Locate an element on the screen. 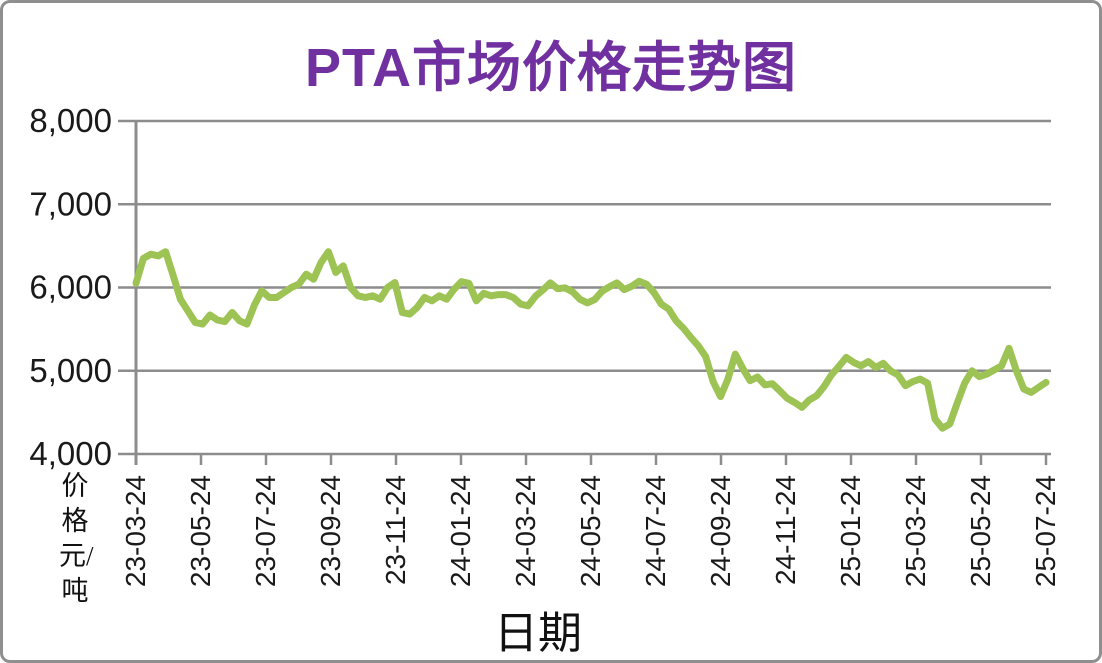 Image resolution: width=1102 pixels, height=663 pixels. x-tick-label: 23-05-24 is located at coordinates (200, 531).